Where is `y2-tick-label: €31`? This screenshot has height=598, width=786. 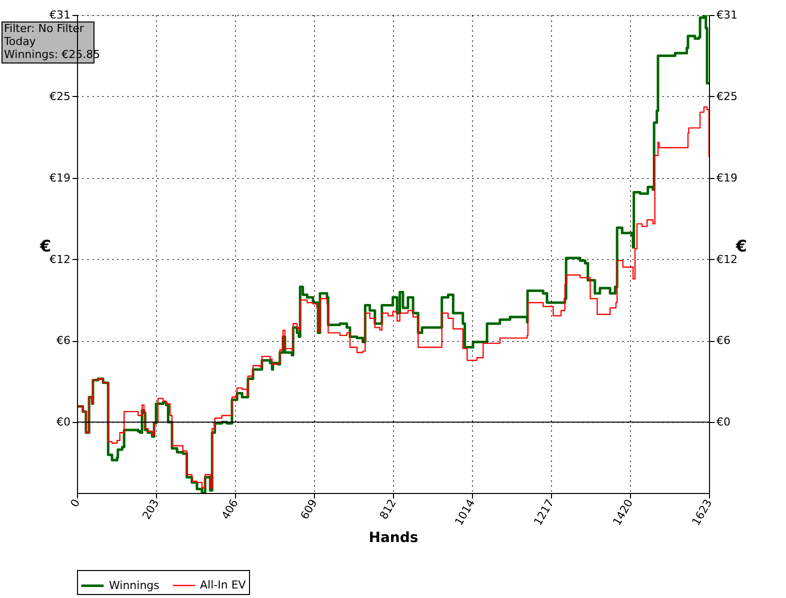 y2-tick-label: €31 is located at coordinates (727, 15).